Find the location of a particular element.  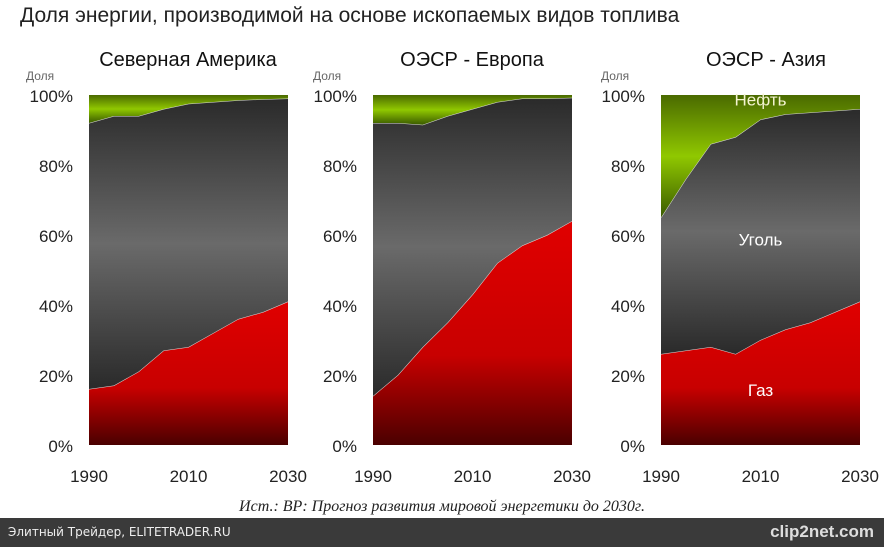

footer-site-label: Элитный Трейдер, ELITETRADER.RU is located at coordinates (119, 532).